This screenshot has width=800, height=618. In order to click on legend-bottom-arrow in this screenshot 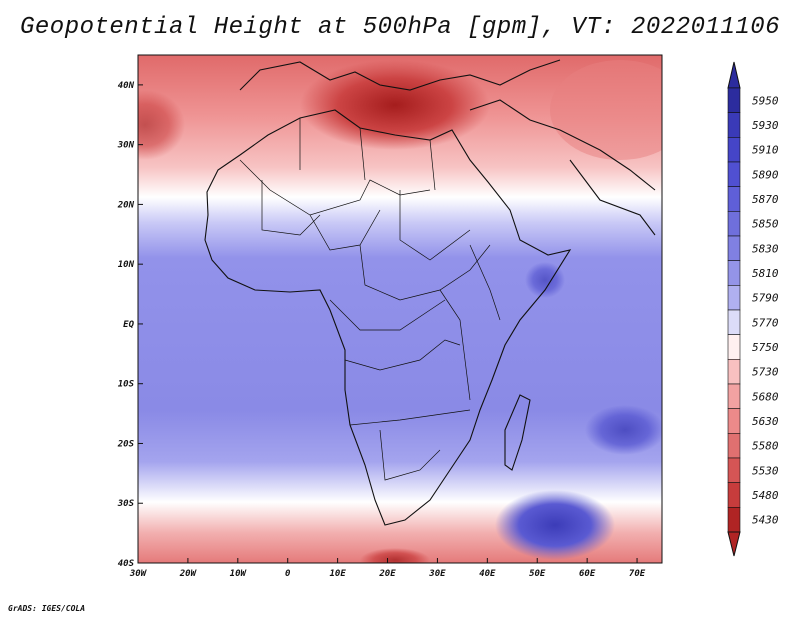, I will do `click(734, 544)`.